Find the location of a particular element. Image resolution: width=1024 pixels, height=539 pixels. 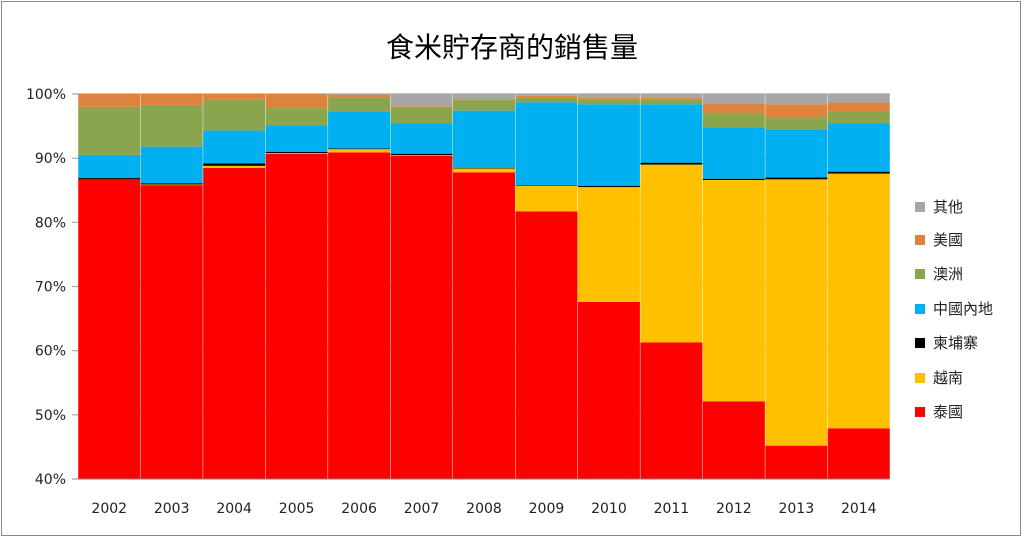

y-tick-label: 90% is located at coordinates (50, 159).